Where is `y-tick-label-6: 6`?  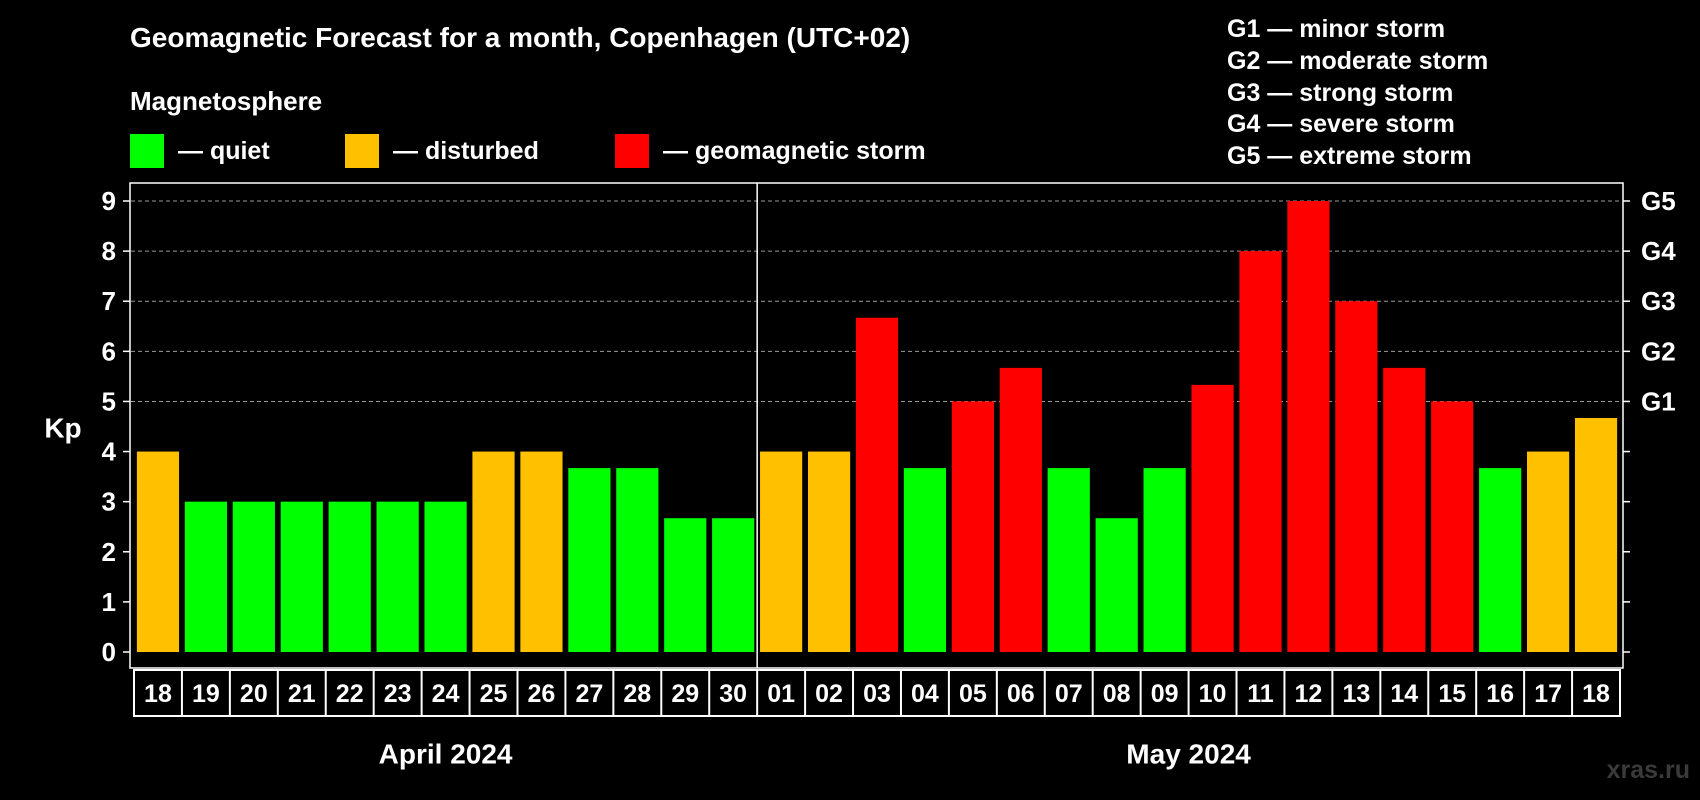
y-tick-label-6: 6 is located at coordinates (109, 351).